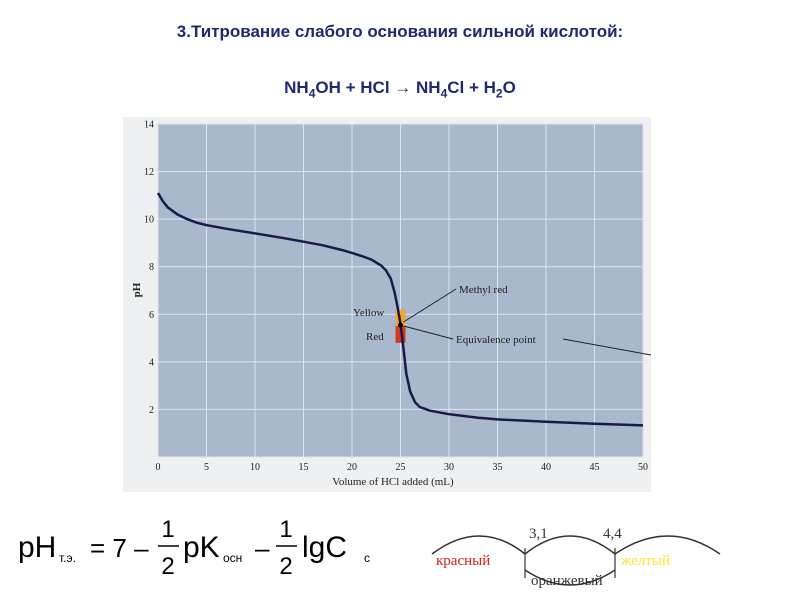  What do you see at coordinates (546, 467) in the screenshot?
I see `x-tick-40: 40` at bounding box center [546, 467].